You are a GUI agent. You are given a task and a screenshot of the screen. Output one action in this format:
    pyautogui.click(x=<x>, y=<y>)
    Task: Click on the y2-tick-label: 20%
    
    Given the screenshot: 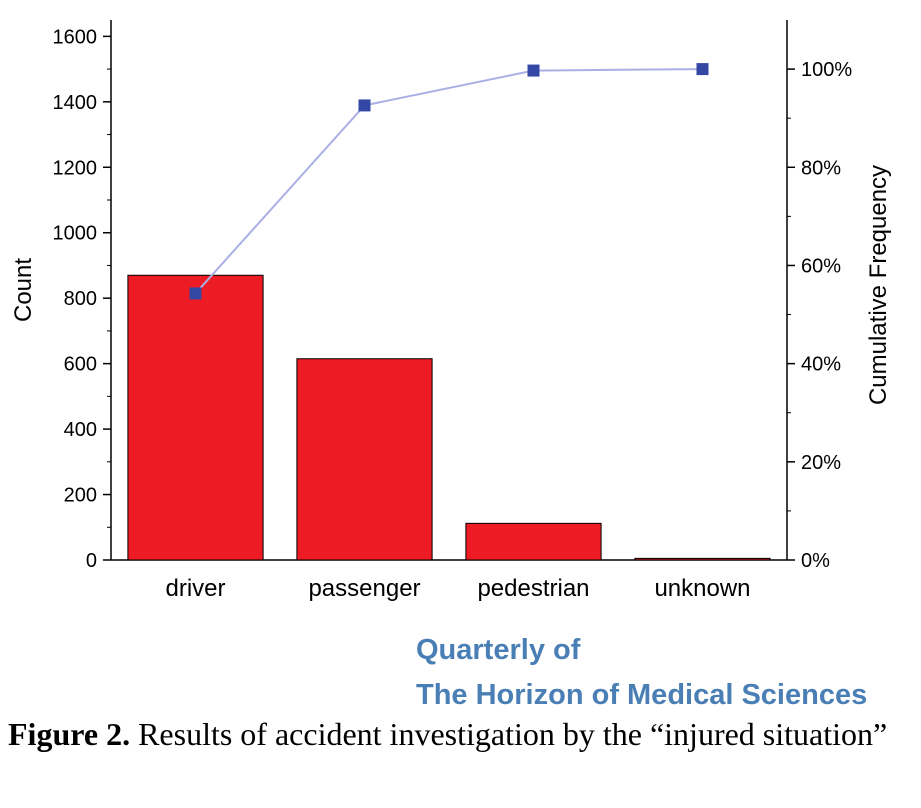 What is the action you would take?
    pyautogui.click(x=821, y=463)
    